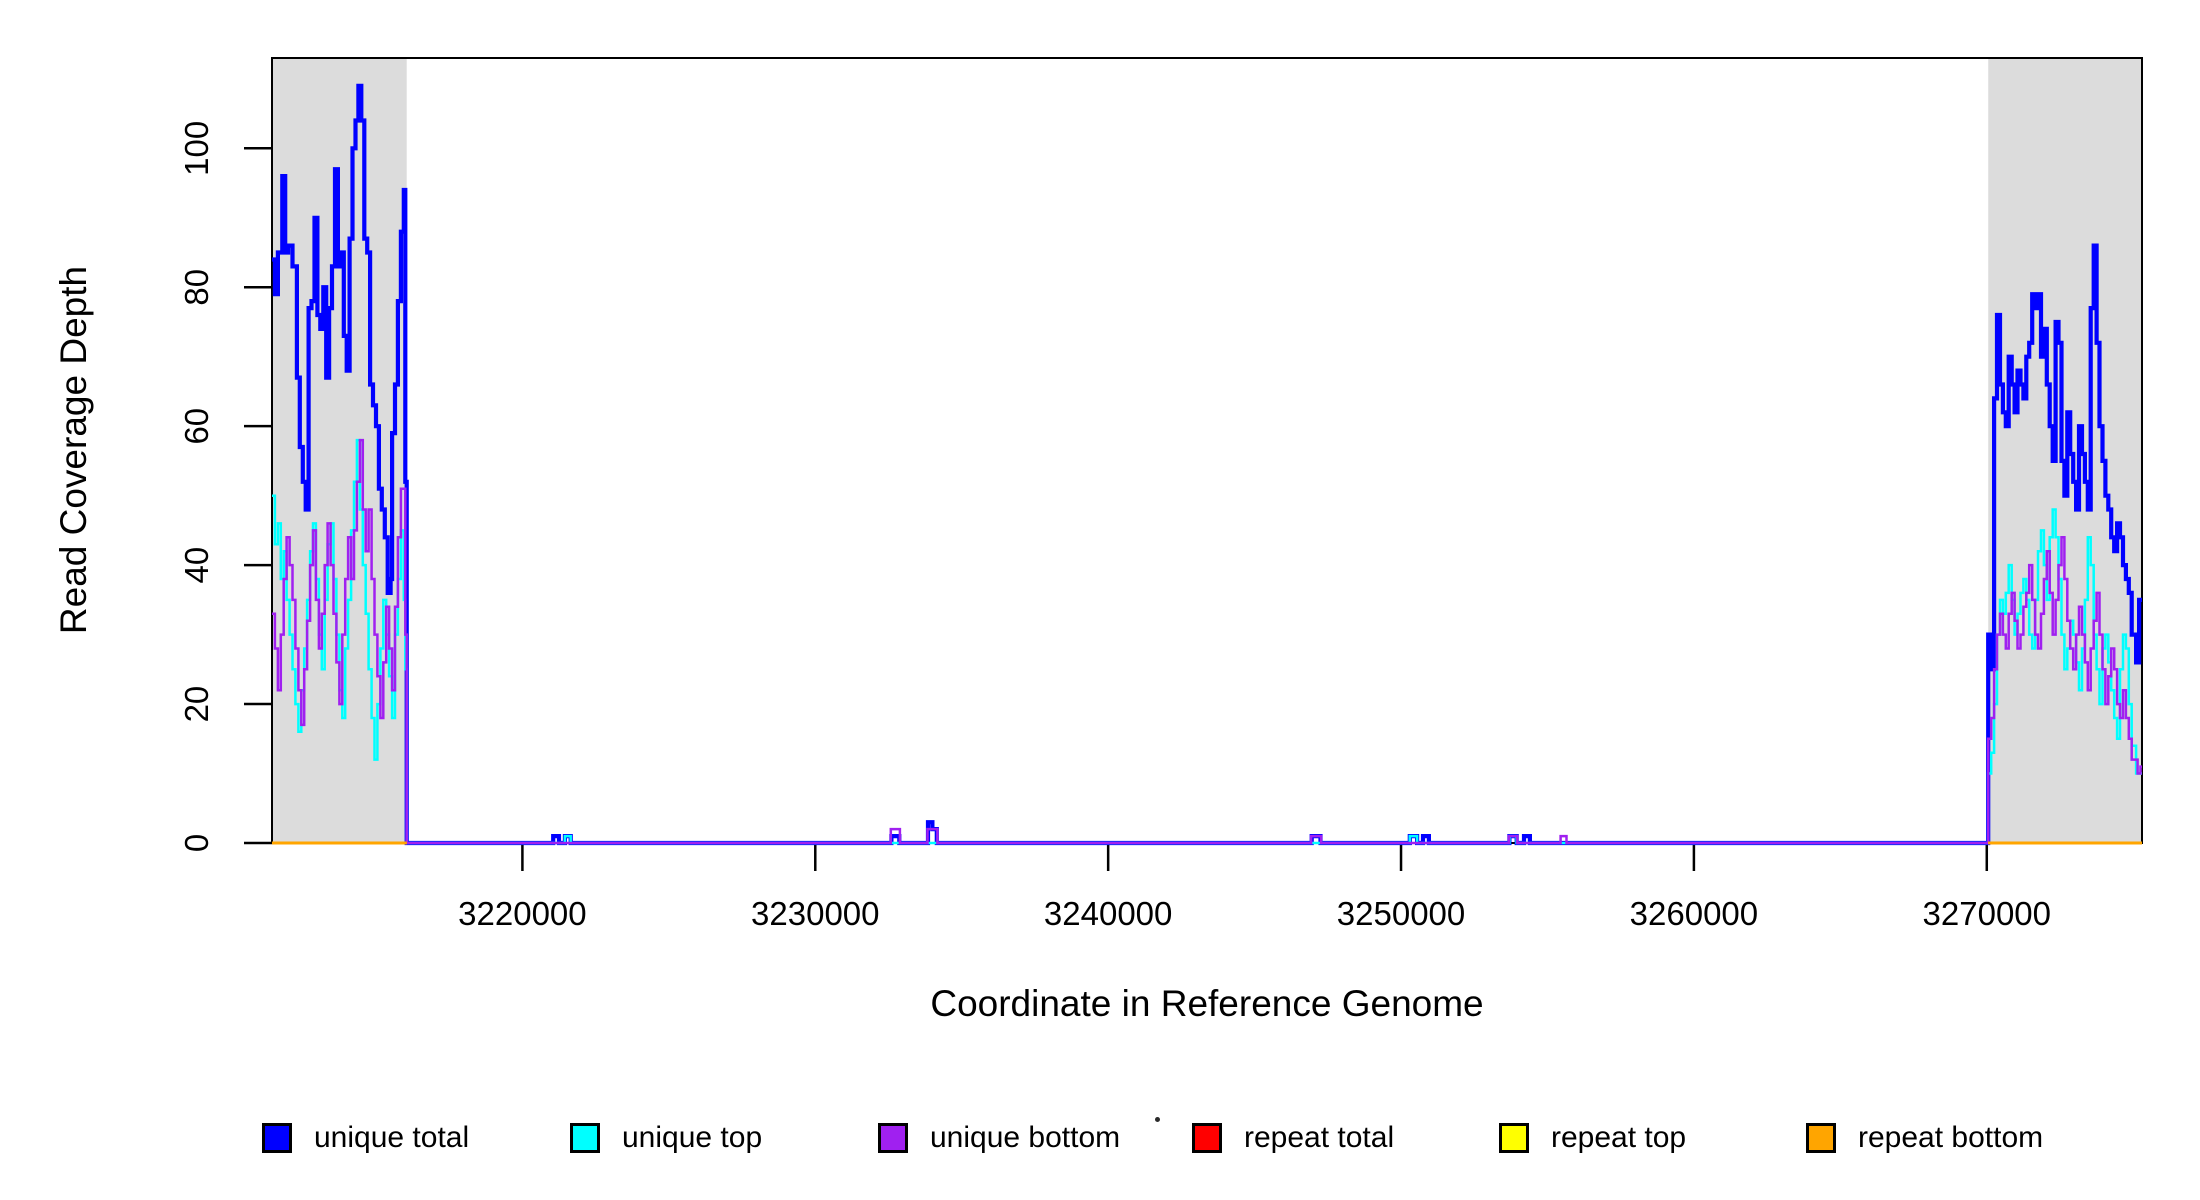 The height and width of the screenshot is (1200, 2200). I want to click on y-tick-label: 100, so click(196, 148).